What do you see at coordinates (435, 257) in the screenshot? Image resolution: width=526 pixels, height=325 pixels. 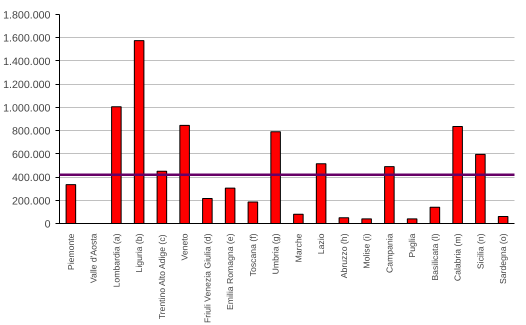 I see `x-tick-label: Basilicata (l)` at bounding box center [435, 257].